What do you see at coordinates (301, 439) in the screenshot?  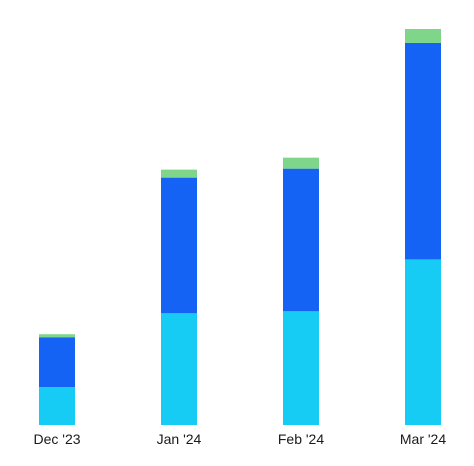 I see `x-tick-label: Feb '24` at bounding box center [301, 439].